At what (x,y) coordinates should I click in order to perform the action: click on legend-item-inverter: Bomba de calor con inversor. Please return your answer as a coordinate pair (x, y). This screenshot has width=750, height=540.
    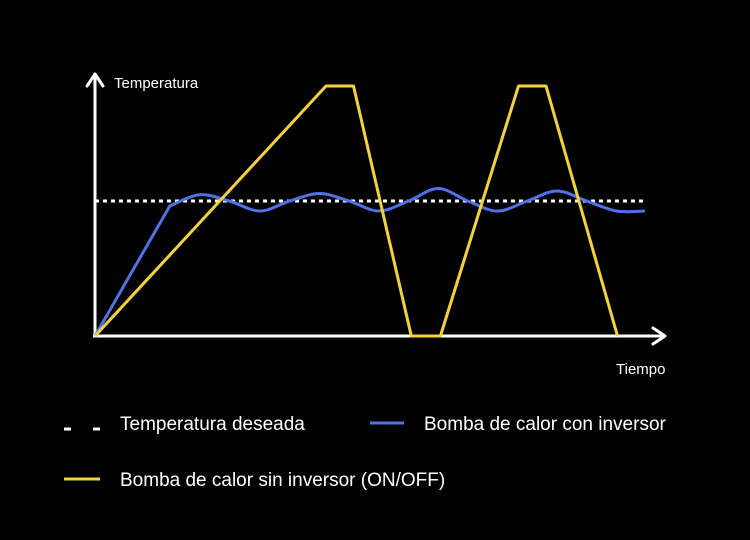
    Looking at the image, I should click on (518, 424).